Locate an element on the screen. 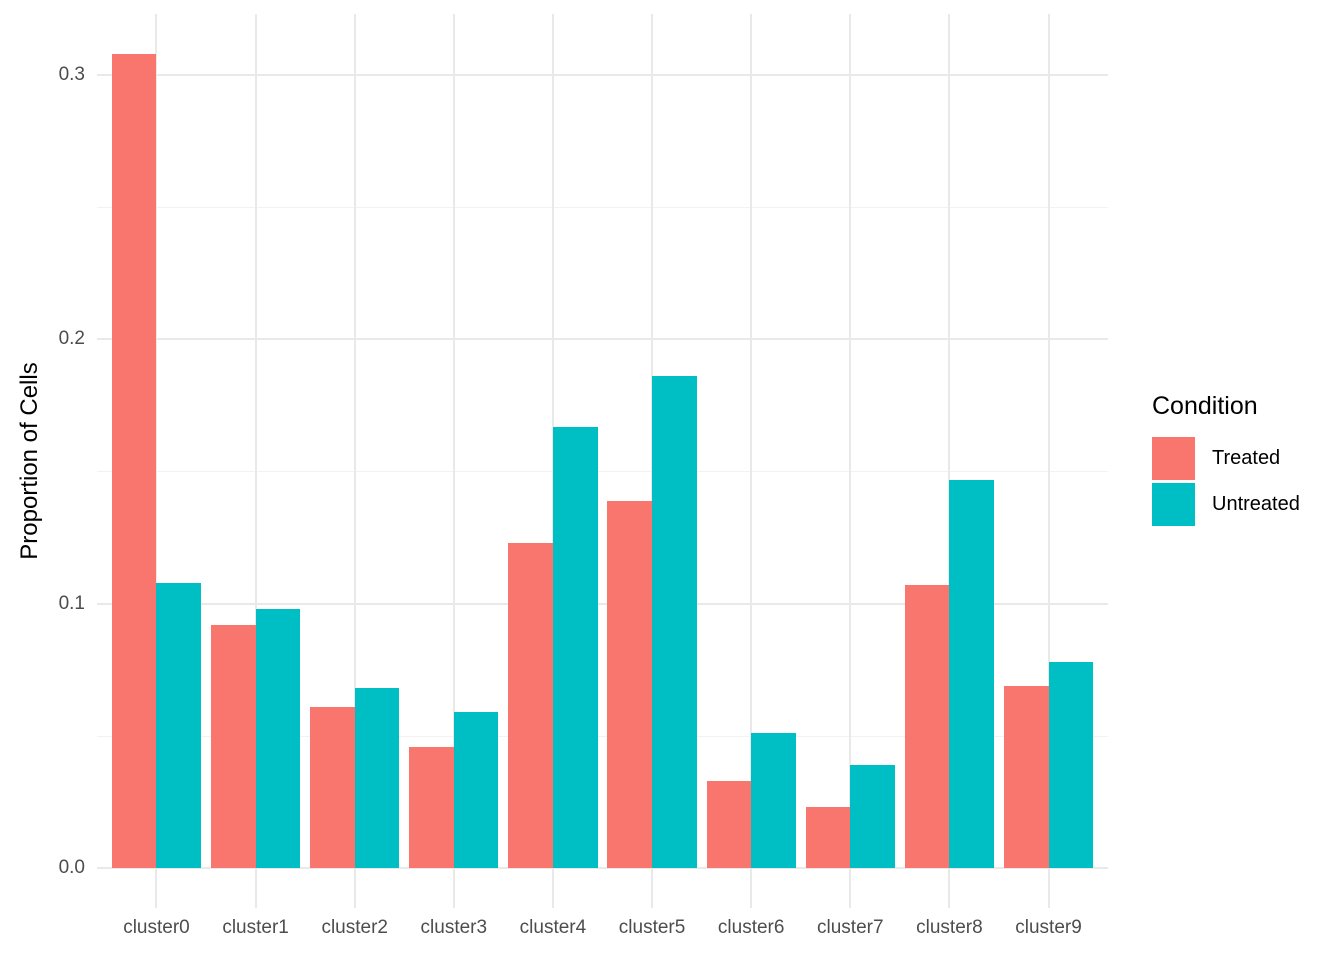  legend-title: Condition is located at coordinates (1205, 406).